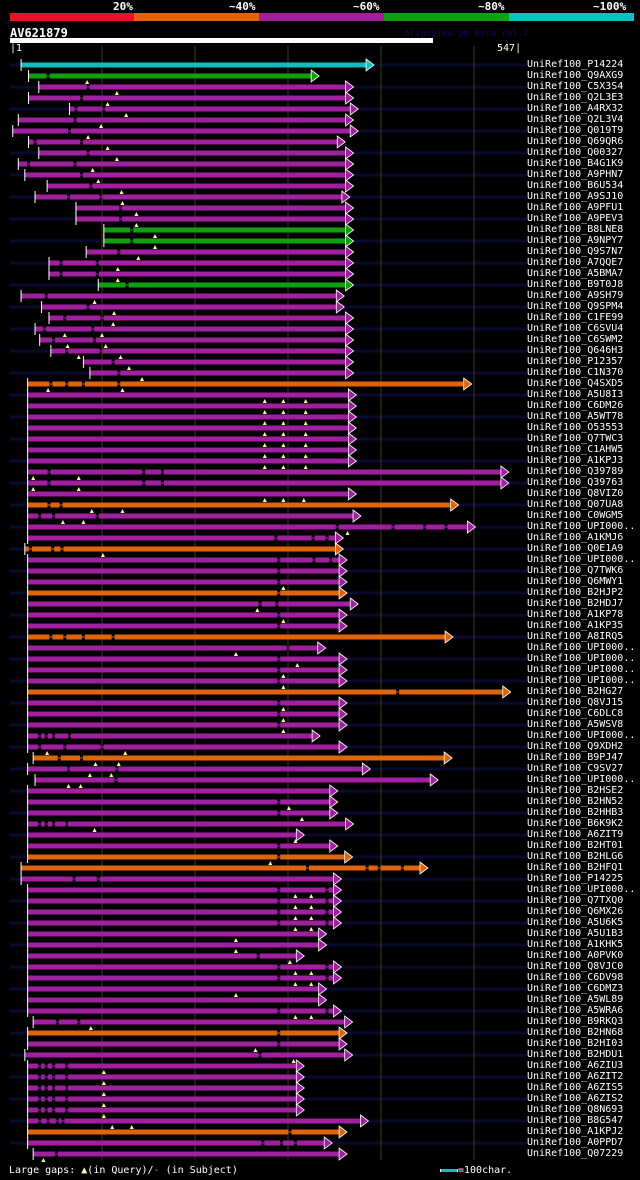  I want to click on hit-label: UniRef100_B2HJP2, so click(575, 592).